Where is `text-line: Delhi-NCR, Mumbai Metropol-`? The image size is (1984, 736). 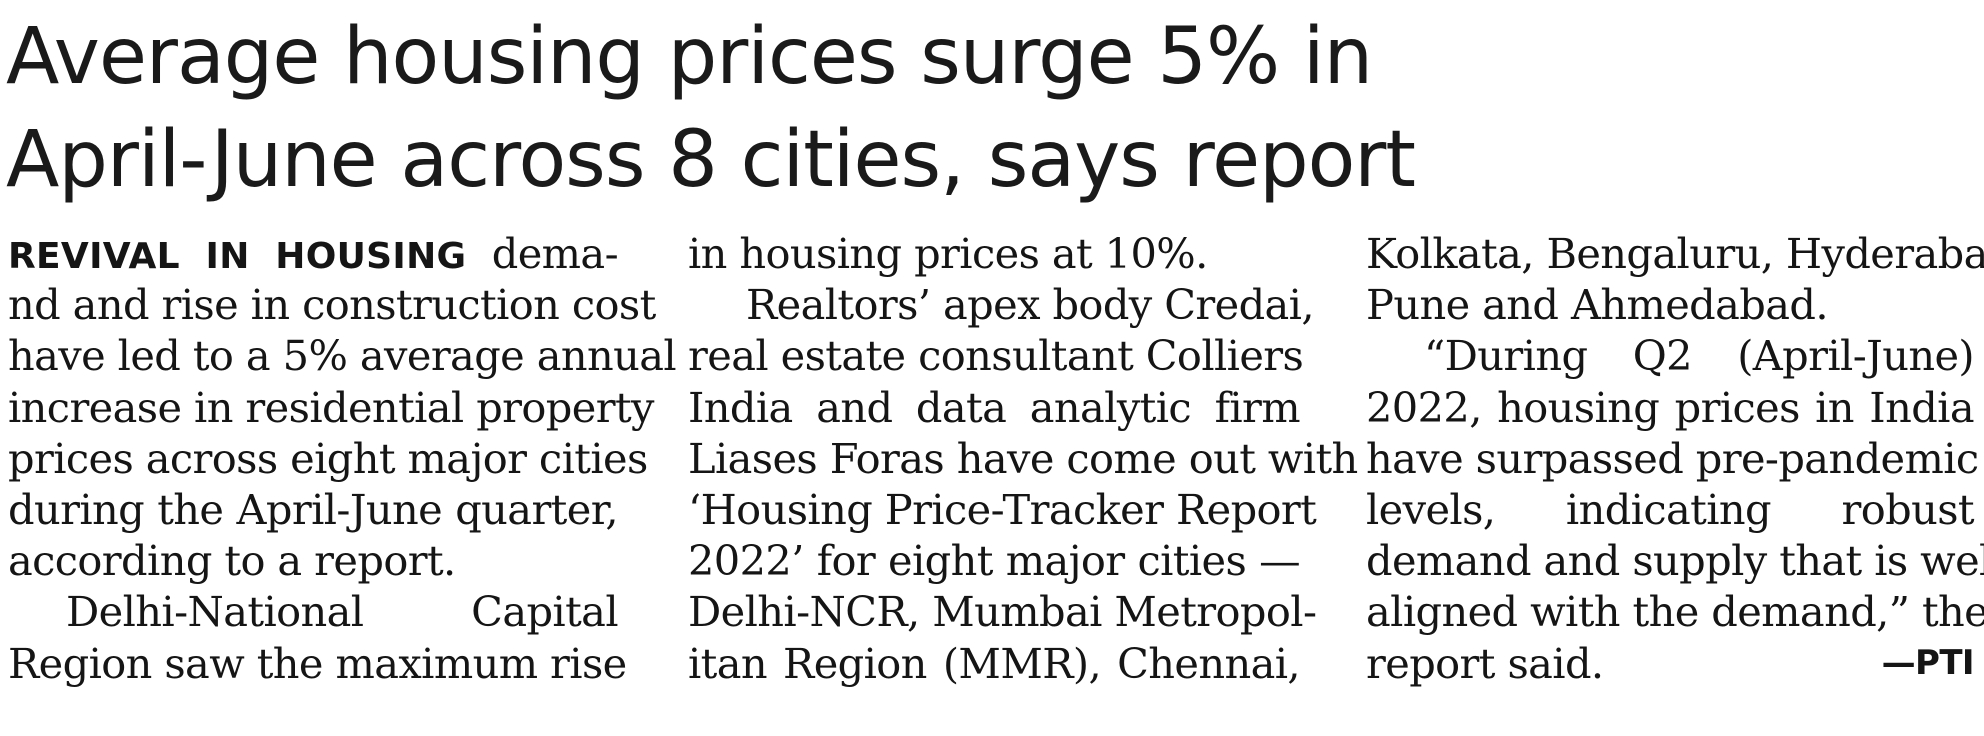
text-line: Delhi-NCR, Mumbai Metropol- is located at coordinates (1002, 612).